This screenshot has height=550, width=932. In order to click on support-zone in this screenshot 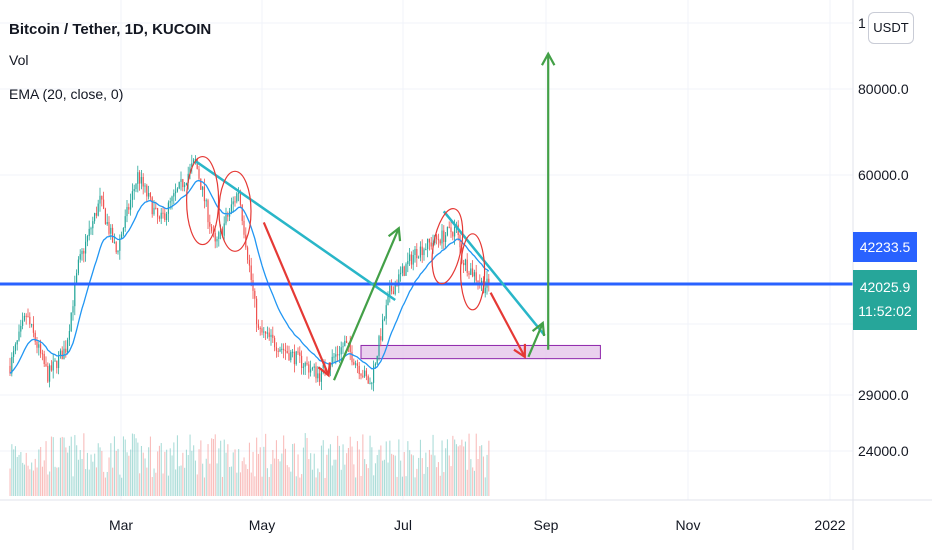, I will do `click(480, 352)`.